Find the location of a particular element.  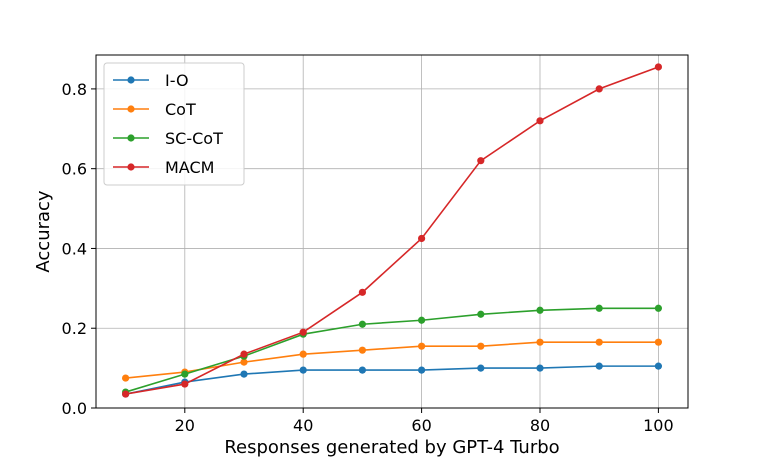

legend: I-O CoT SC-CoT MACM is located at coordinates (174, 124).